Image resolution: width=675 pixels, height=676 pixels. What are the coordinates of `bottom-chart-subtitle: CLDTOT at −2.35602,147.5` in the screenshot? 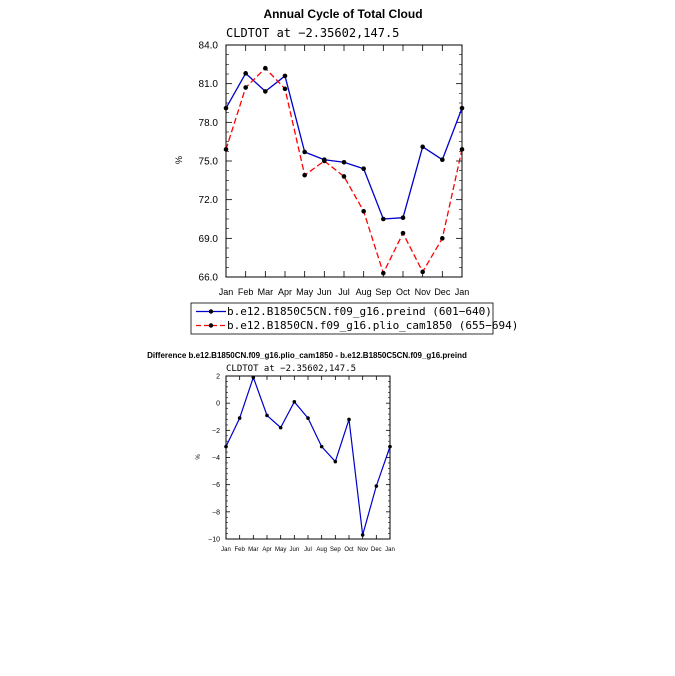 It's located at (291, 369).